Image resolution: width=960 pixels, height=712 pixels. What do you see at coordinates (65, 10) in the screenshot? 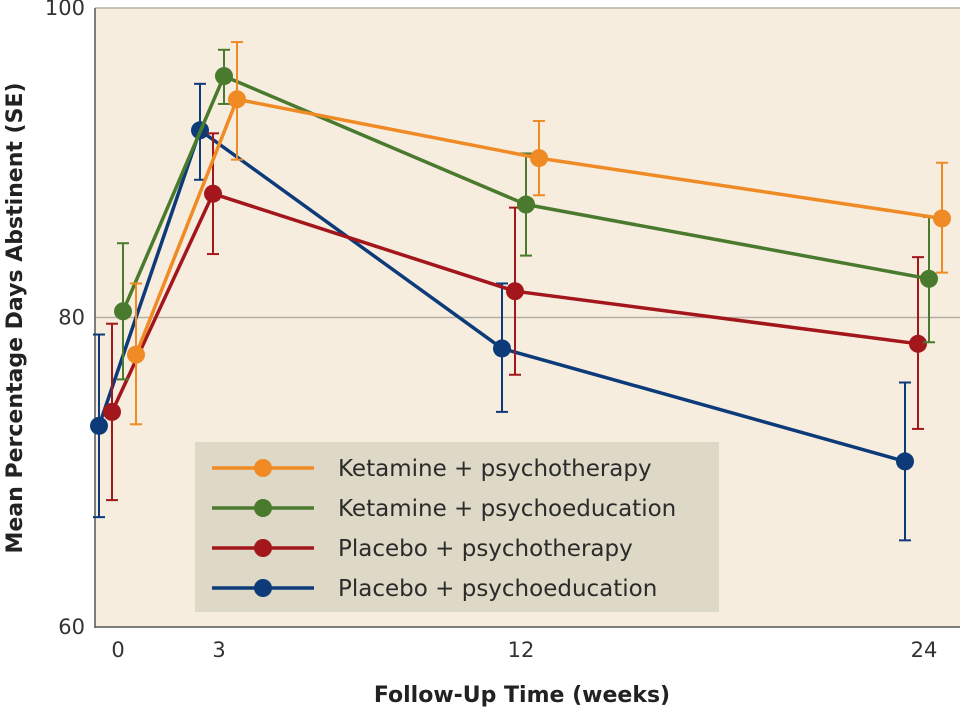
I see `y-tick-label: 100` at bounding box center [65, 10].